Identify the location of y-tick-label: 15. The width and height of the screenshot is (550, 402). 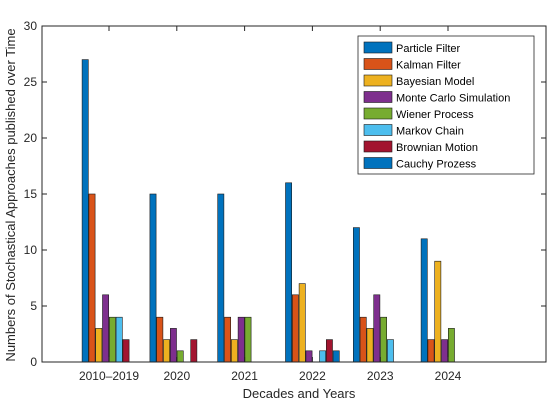
(31, 194).